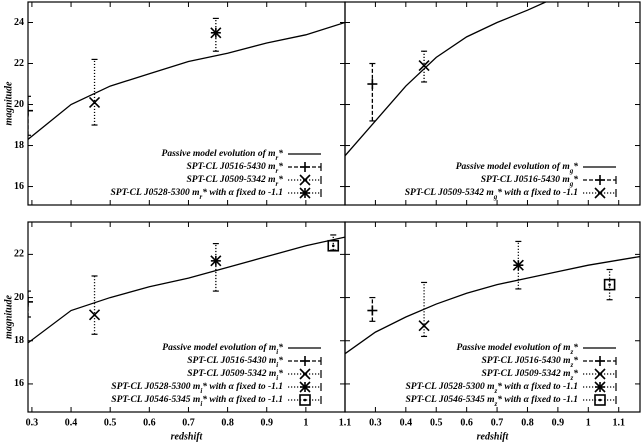  What do you see at coordinates (529, 374) in the screenshot?
I see `legend-label: SPT-CL J0509-5342 mz*` at bounding box center [529, 374].